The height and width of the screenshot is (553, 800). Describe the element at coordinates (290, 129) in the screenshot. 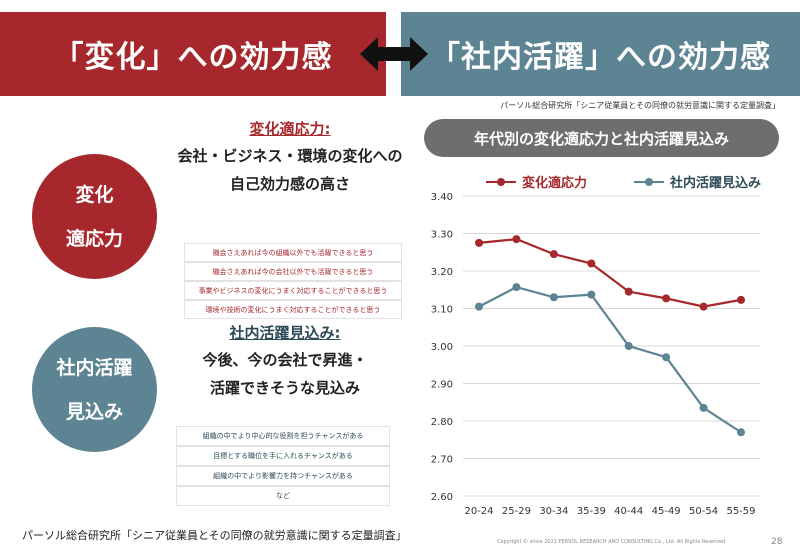

I see `henka-definition-title: 変化適応力:` at that location.